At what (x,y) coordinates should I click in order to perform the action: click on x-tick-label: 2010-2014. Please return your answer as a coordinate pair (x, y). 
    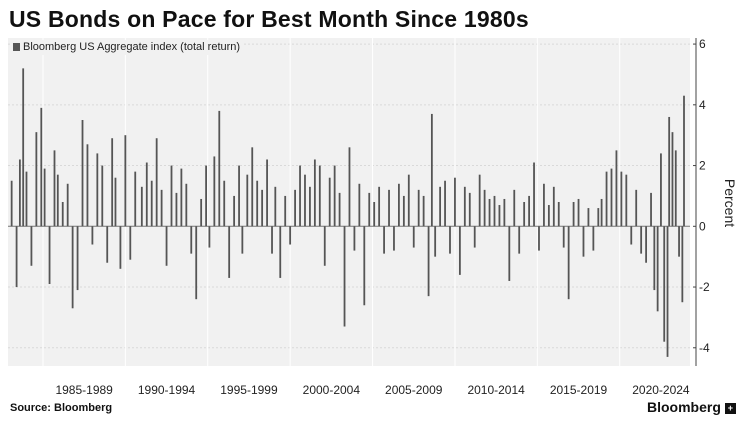
    Looking at the image, I should click on (496, 390).